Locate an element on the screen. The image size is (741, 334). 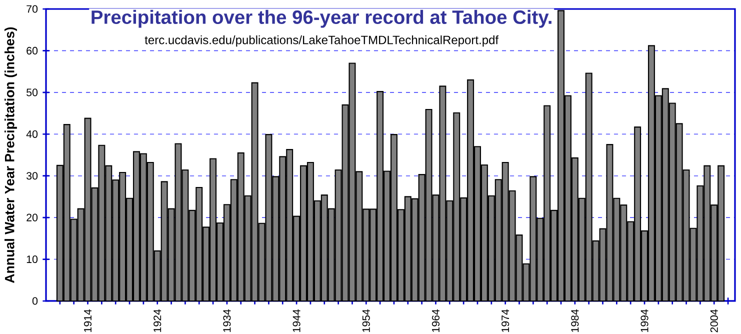
x-tick-label: 1984 is located at coordinates (575, 320).